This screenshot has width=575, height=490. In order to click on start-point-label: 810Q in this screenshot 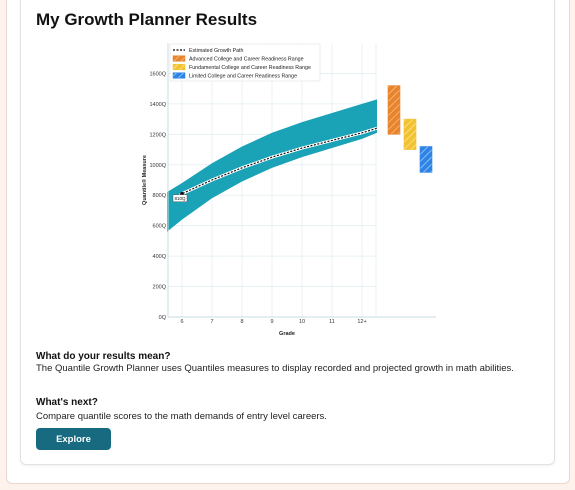, I will do `click(180, 198)`.